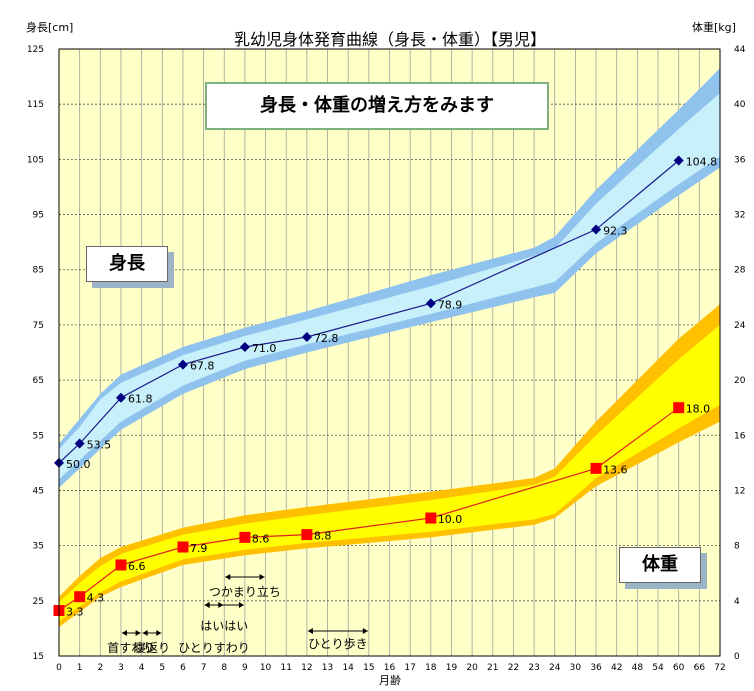  Describe the element at coordinates (38, 547) in the screenshot. I see `y-left-tick-label: 35` at that location.